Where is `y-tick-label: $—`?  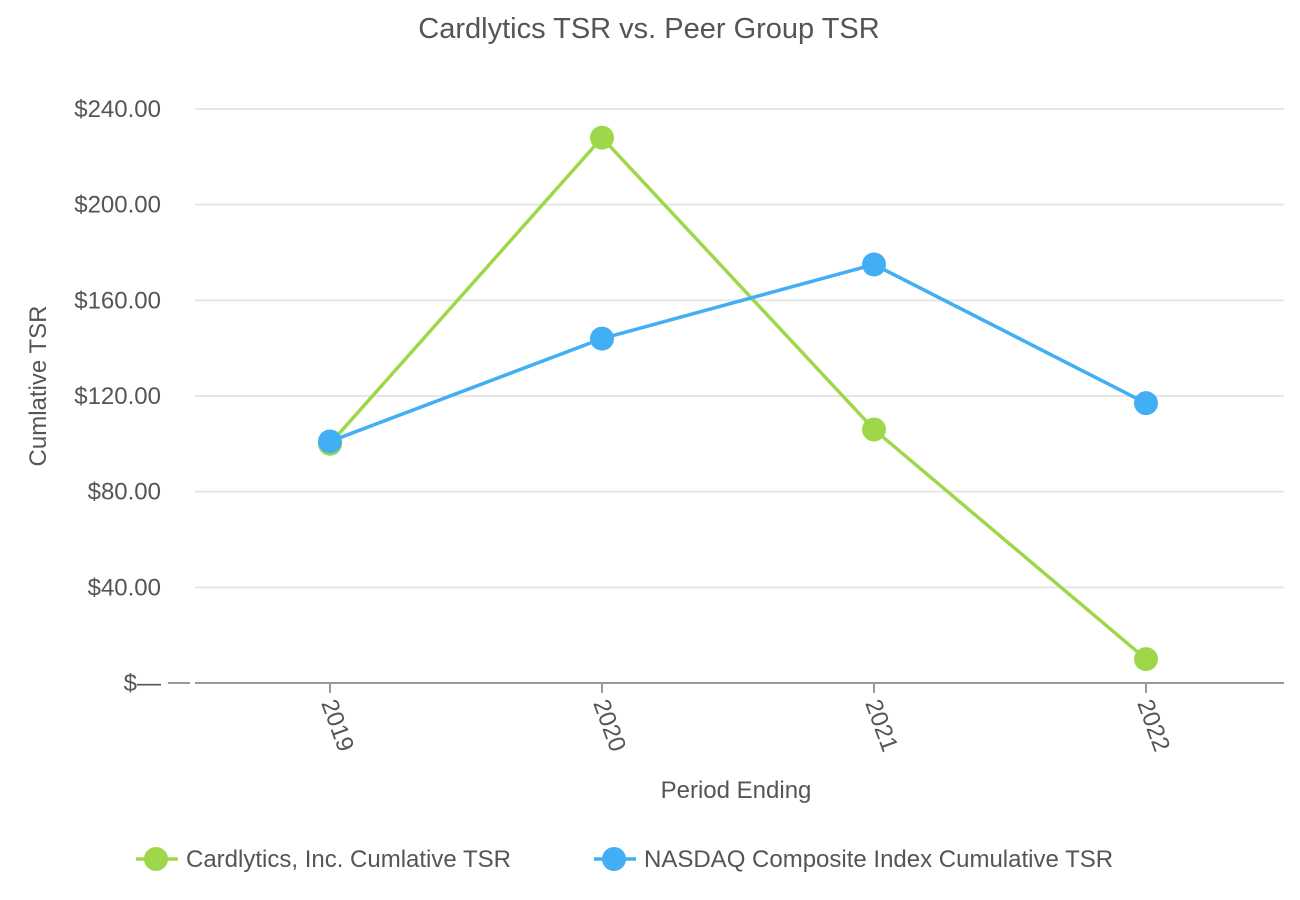 y-tick-label: $— is located at coordinates (142, 683).